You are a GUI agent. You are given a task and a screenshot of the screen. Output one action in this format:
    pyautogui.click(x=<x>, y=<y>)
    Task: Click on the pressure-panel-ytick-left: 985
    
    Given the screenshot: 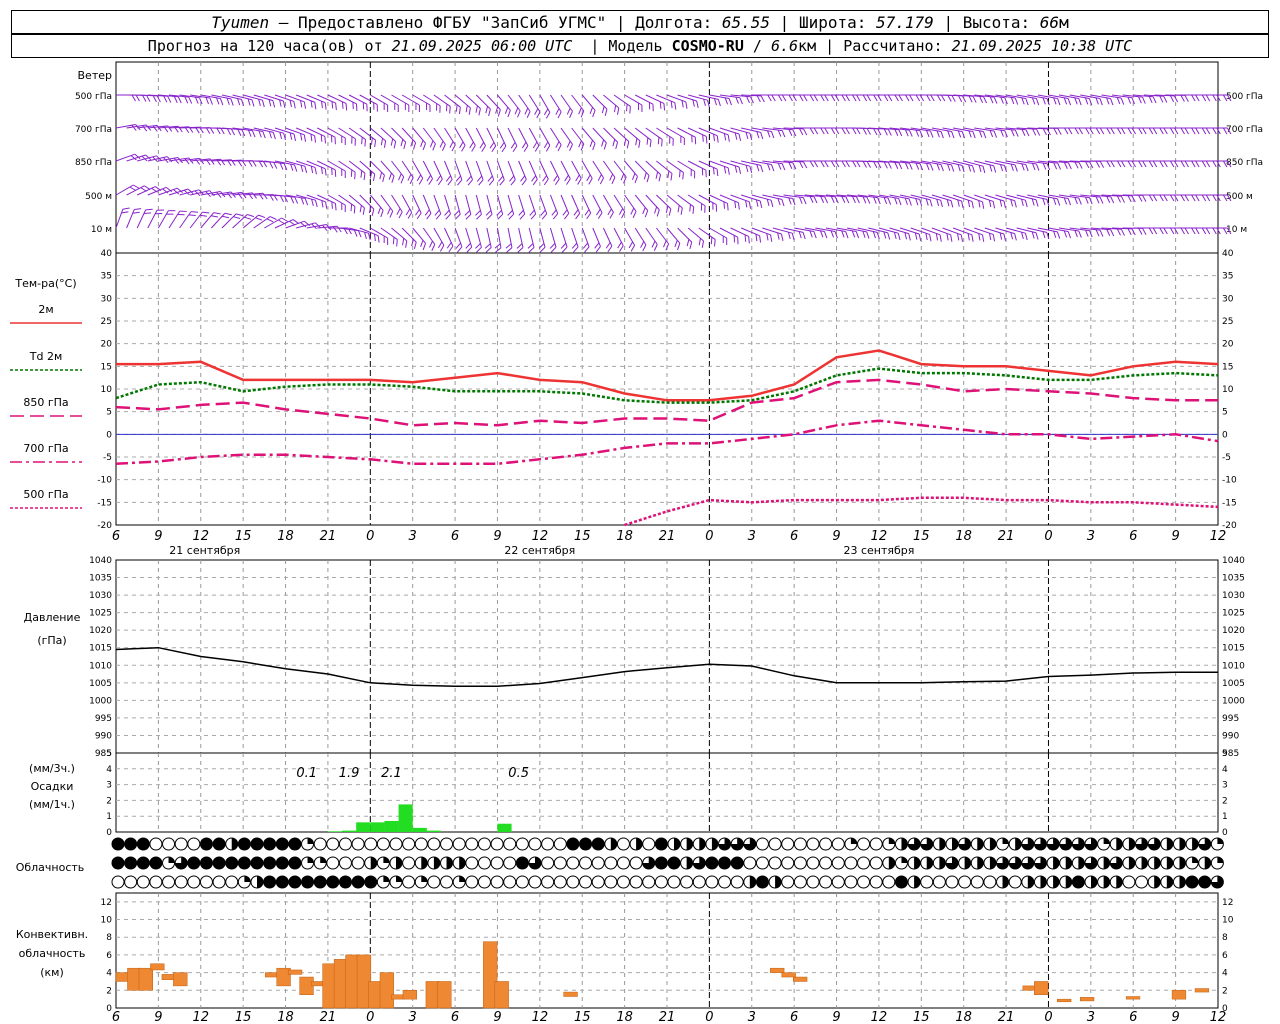 What is the action you would take?
    pyautogui.click(x=103, y=754)
    